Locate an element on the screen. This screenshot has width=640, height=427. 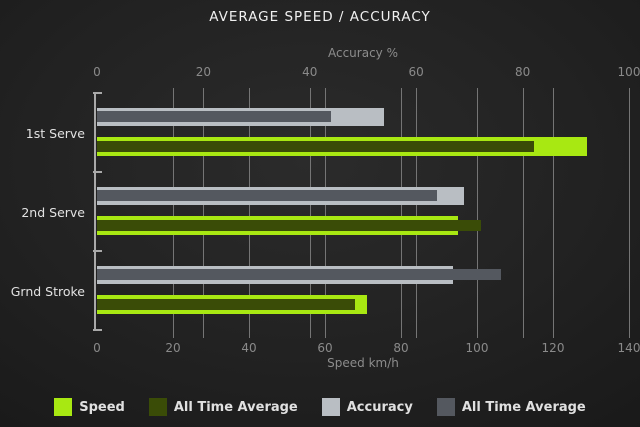
legend-item-3: All Time Average is located at coordinates (511, 407).